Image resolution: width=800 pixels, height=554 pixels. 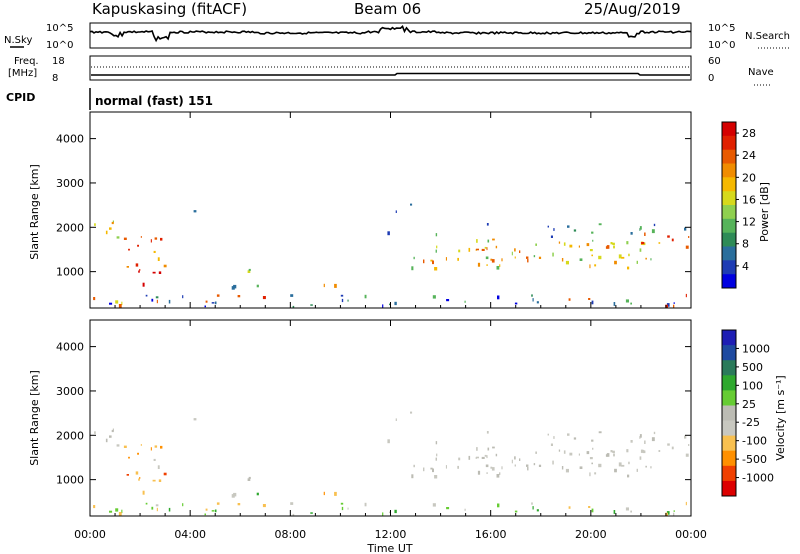 What do you see at coordinates (747, 413) in the screenshot?
I see `velocity-colorbar: 1000 500 100 25 -25 -100 -500 -1000` at bounding box center [747, 413].